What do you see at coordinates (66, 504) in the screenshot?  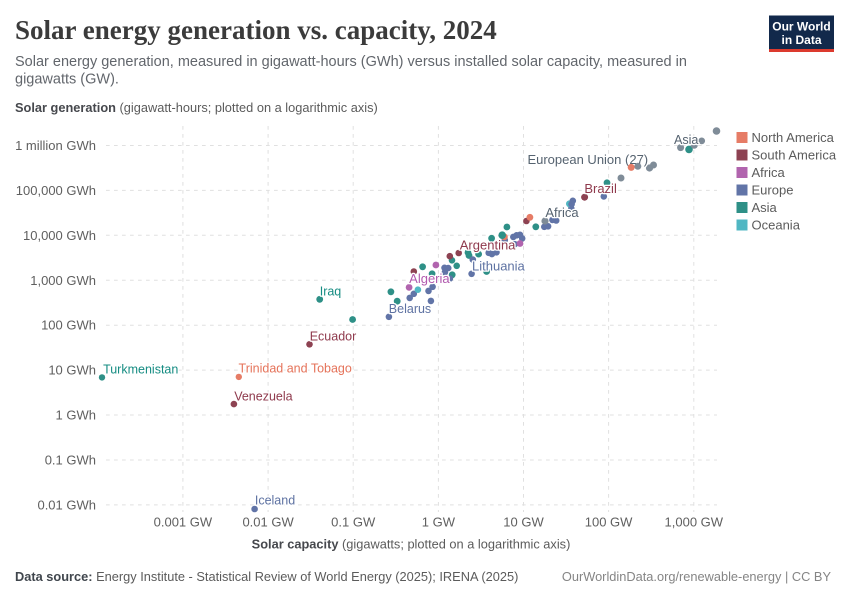 I see `svg-text: 0.01 GWh` at bounding box center [66, 504].